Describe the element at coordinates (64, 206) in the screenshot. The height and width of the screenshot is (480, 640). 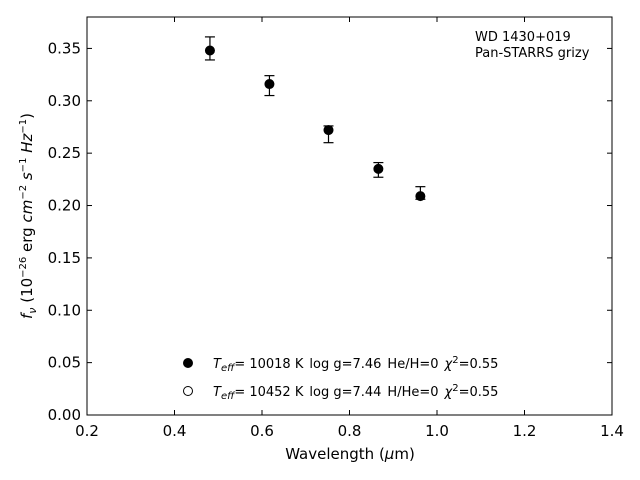
I see `y-tick-label: 0.20` at that location.